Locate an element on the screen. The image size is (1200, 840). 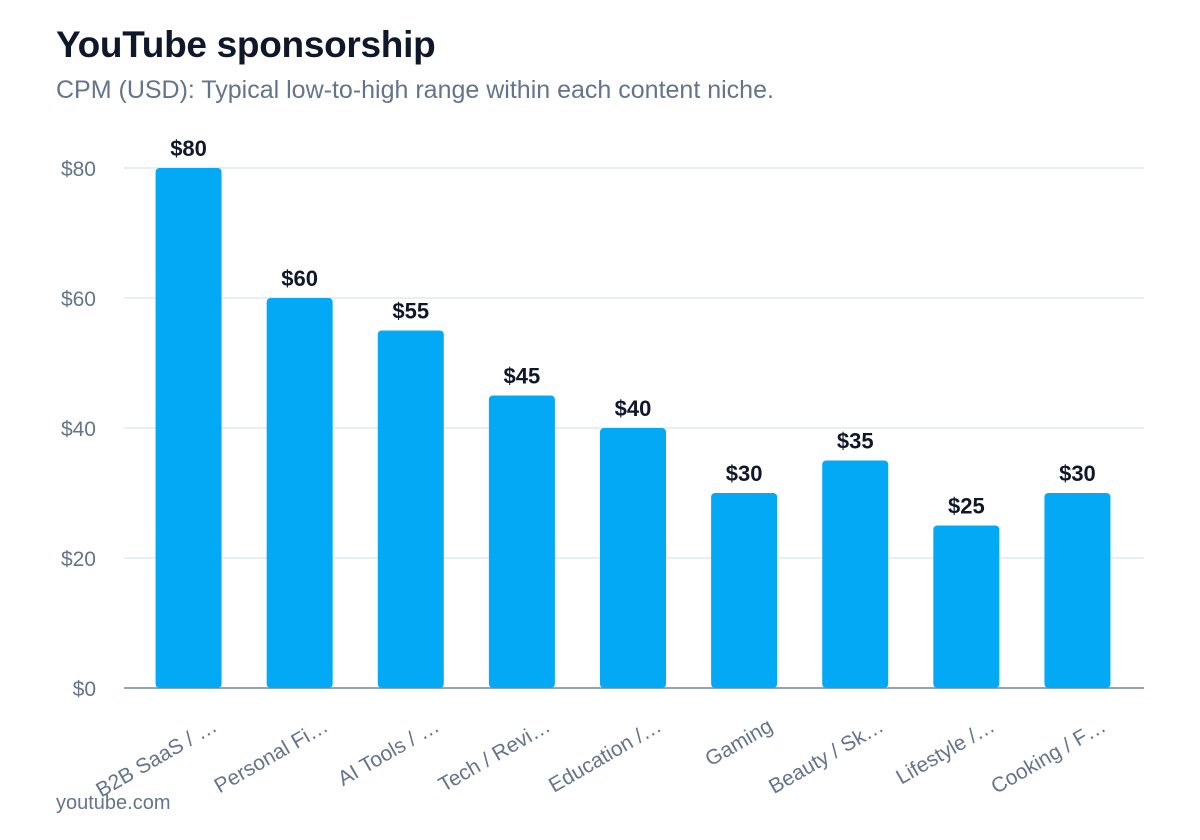
y-tick-label: $60 is located at coordinates (78, 299).